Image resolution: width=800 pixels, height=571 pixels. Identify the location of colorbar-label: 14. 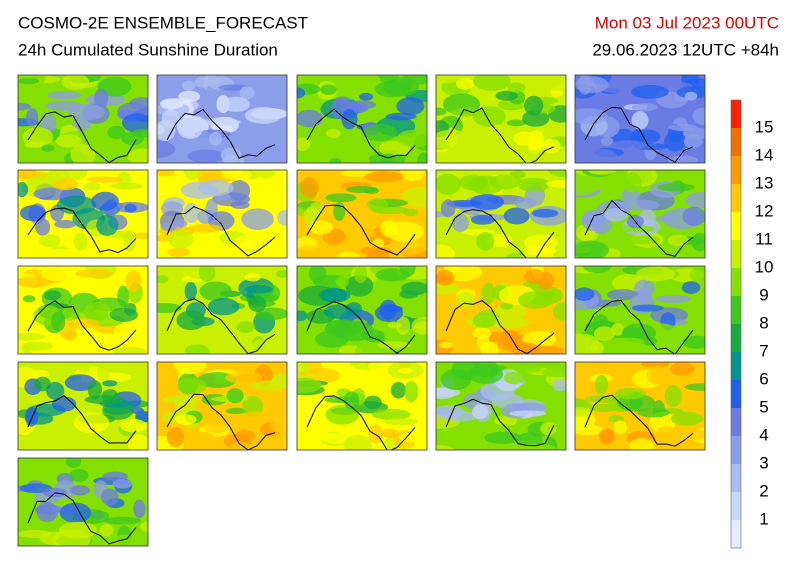
(764, 154).